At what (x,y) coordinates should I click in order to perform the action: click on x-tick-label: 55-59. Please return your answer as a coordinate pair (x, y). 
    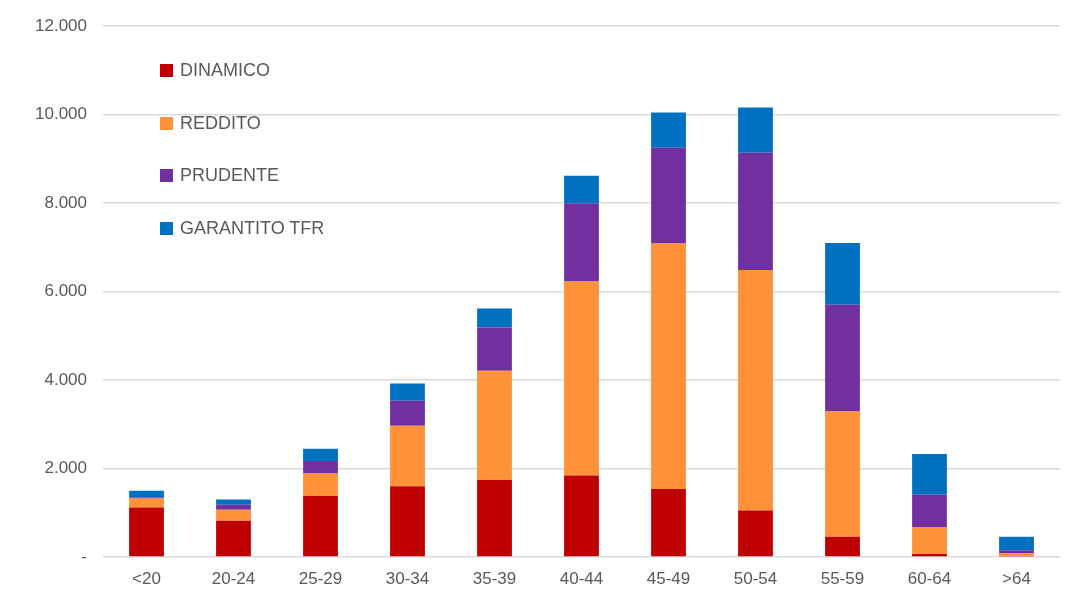
    Looking at the image, I should click on (842, 578).